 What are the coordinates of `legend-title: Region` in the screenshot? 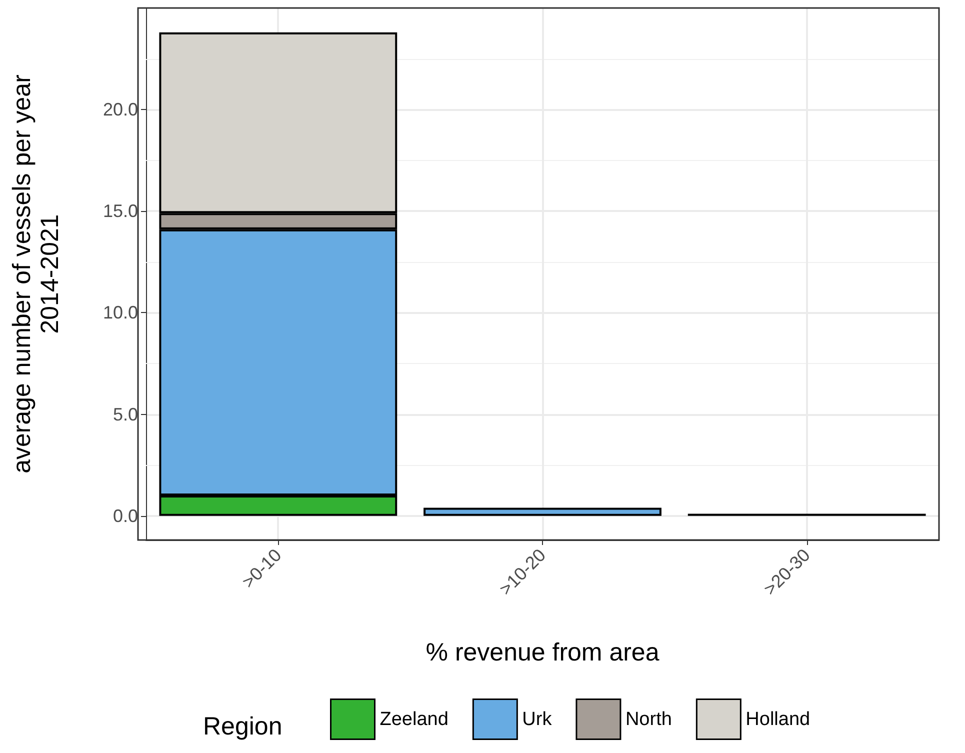 It's located at (242, 726).